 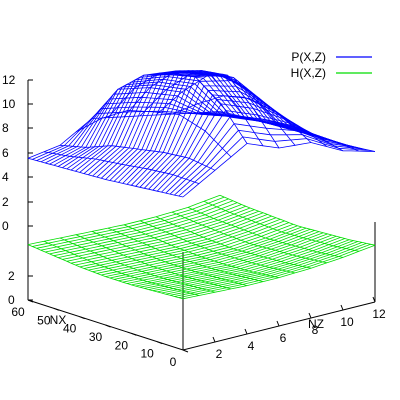 I want to click on legend: P(X,Z) H(X,Z), so click(x=331, y=65).